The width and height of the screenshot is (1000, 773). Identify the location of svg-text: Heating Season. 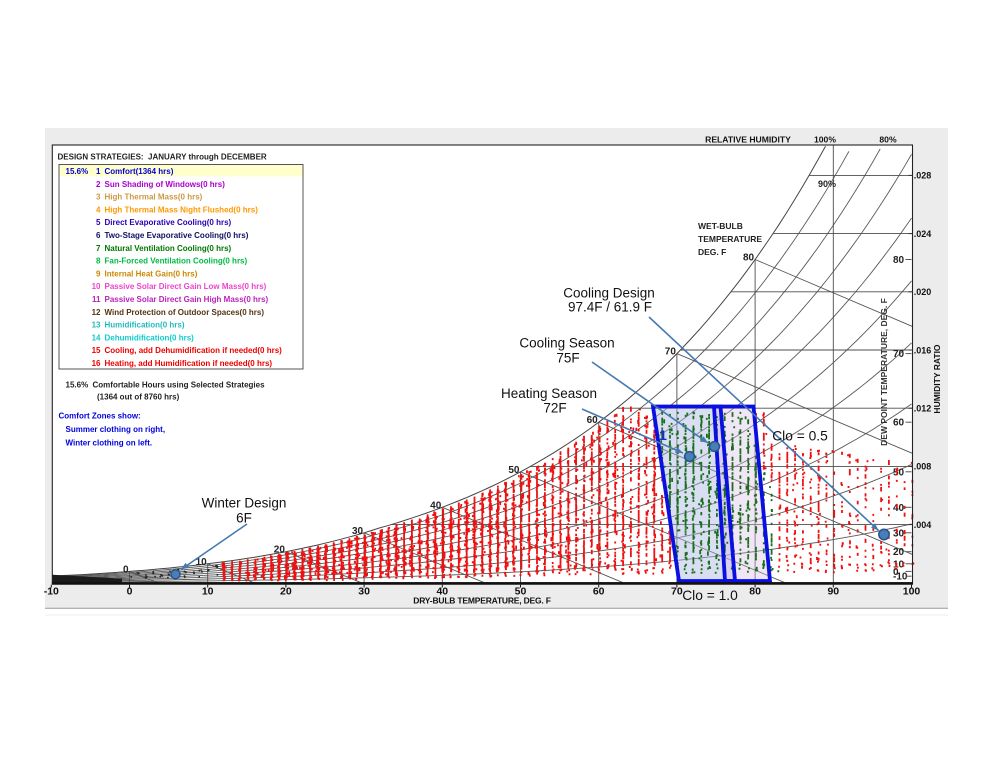
(549, 393).